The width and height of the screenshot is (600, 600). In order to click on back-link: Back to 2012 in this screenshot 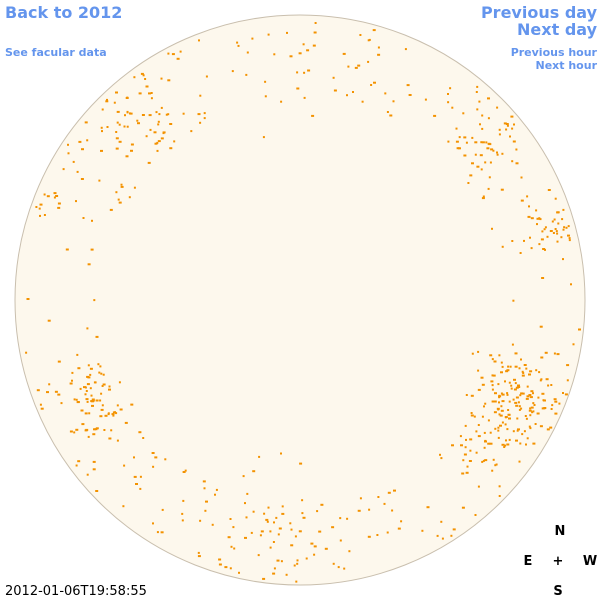, I will do `click(63, 12)`.